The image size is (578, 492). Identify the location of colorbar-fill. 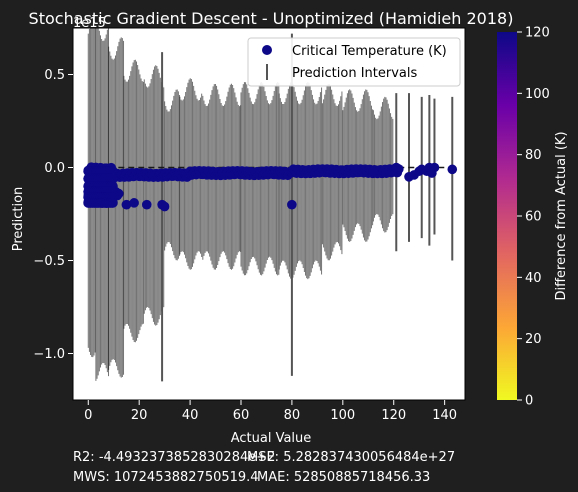
(507, 216).